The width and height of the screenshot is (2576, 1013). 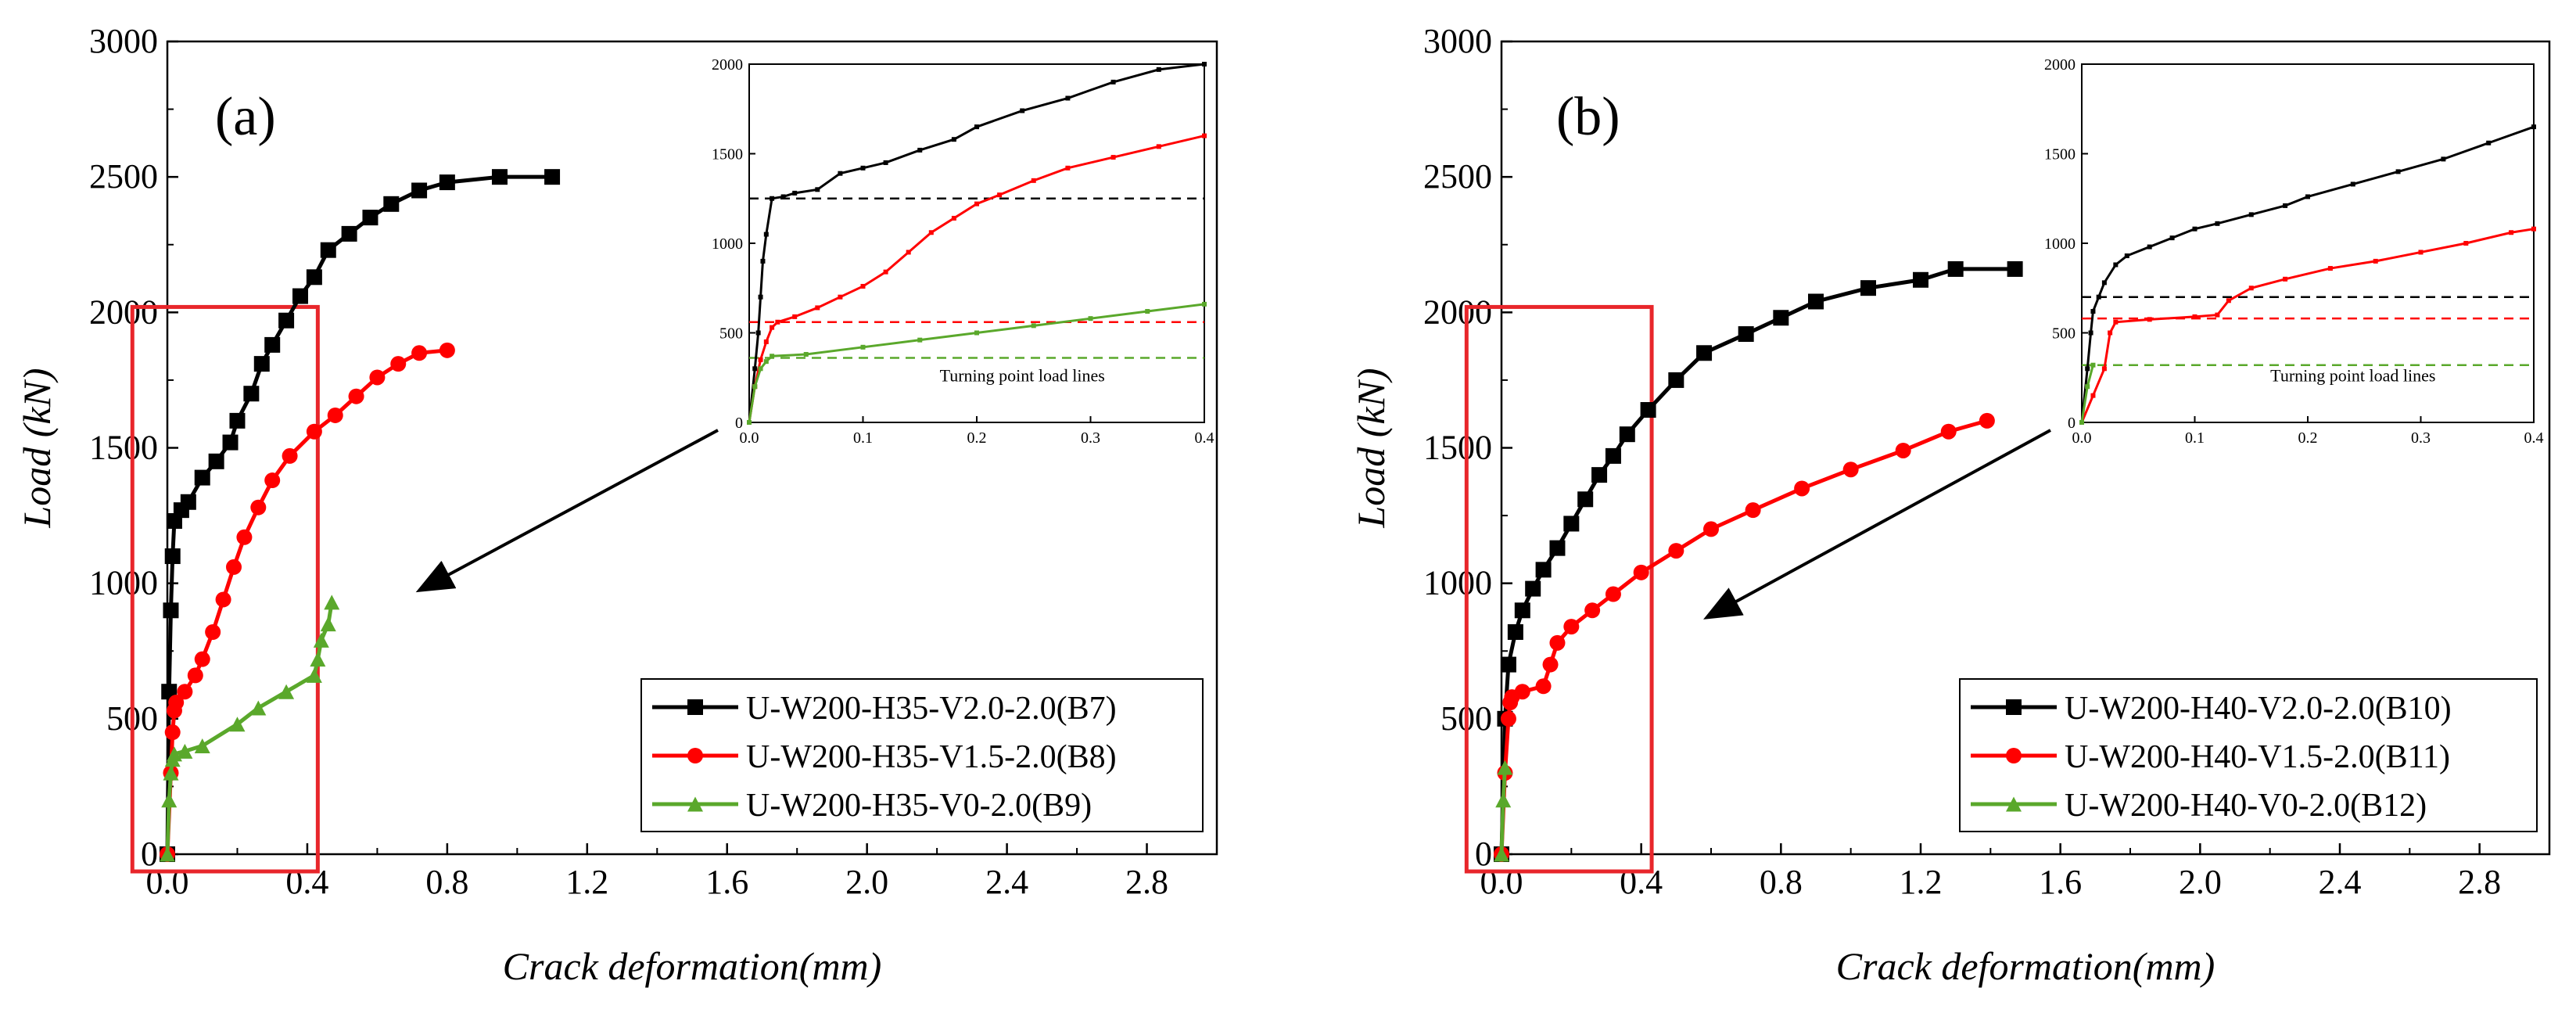 What do you see at coordinates (446, 882) in the screenshot?
I see `x-tick-label: 0.8` at bounding box center [446, 882].